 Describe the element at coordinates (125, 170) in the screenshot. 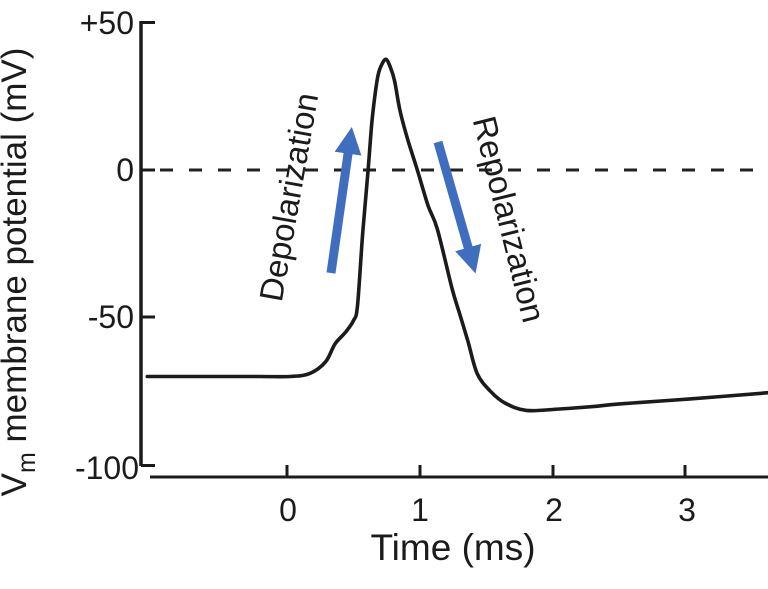

I see `y-tick-label-zero: 0` at that location.